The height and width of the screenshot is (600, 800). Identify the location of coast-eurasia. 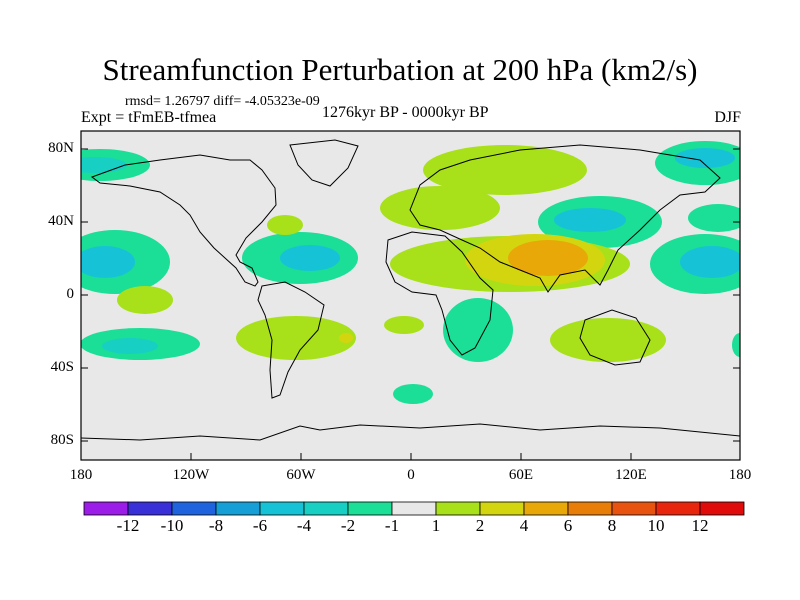
(565, 218).